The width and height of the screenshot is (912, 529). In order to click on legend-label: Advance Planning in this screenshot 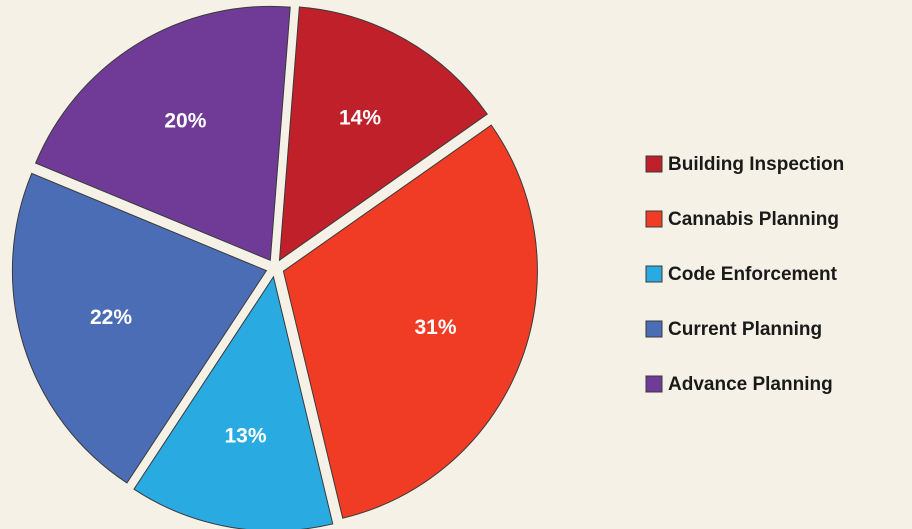, I will do `click(750, 384)`.